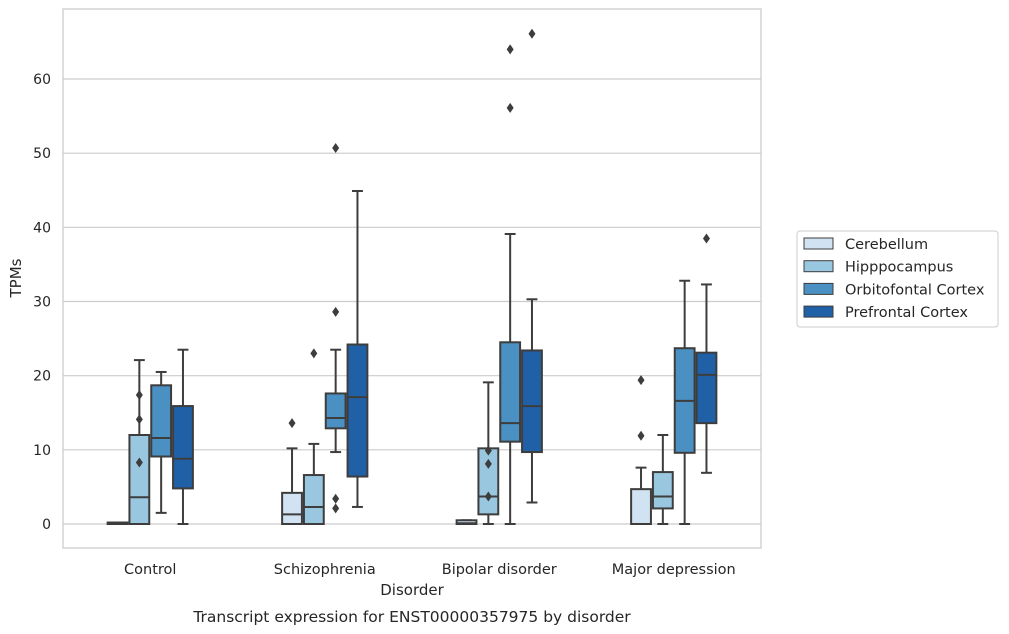  What do you see at coordinates (150, 570) in the screenshot?
I see `x-tick-label: Control` at bounding box center [150, 570].